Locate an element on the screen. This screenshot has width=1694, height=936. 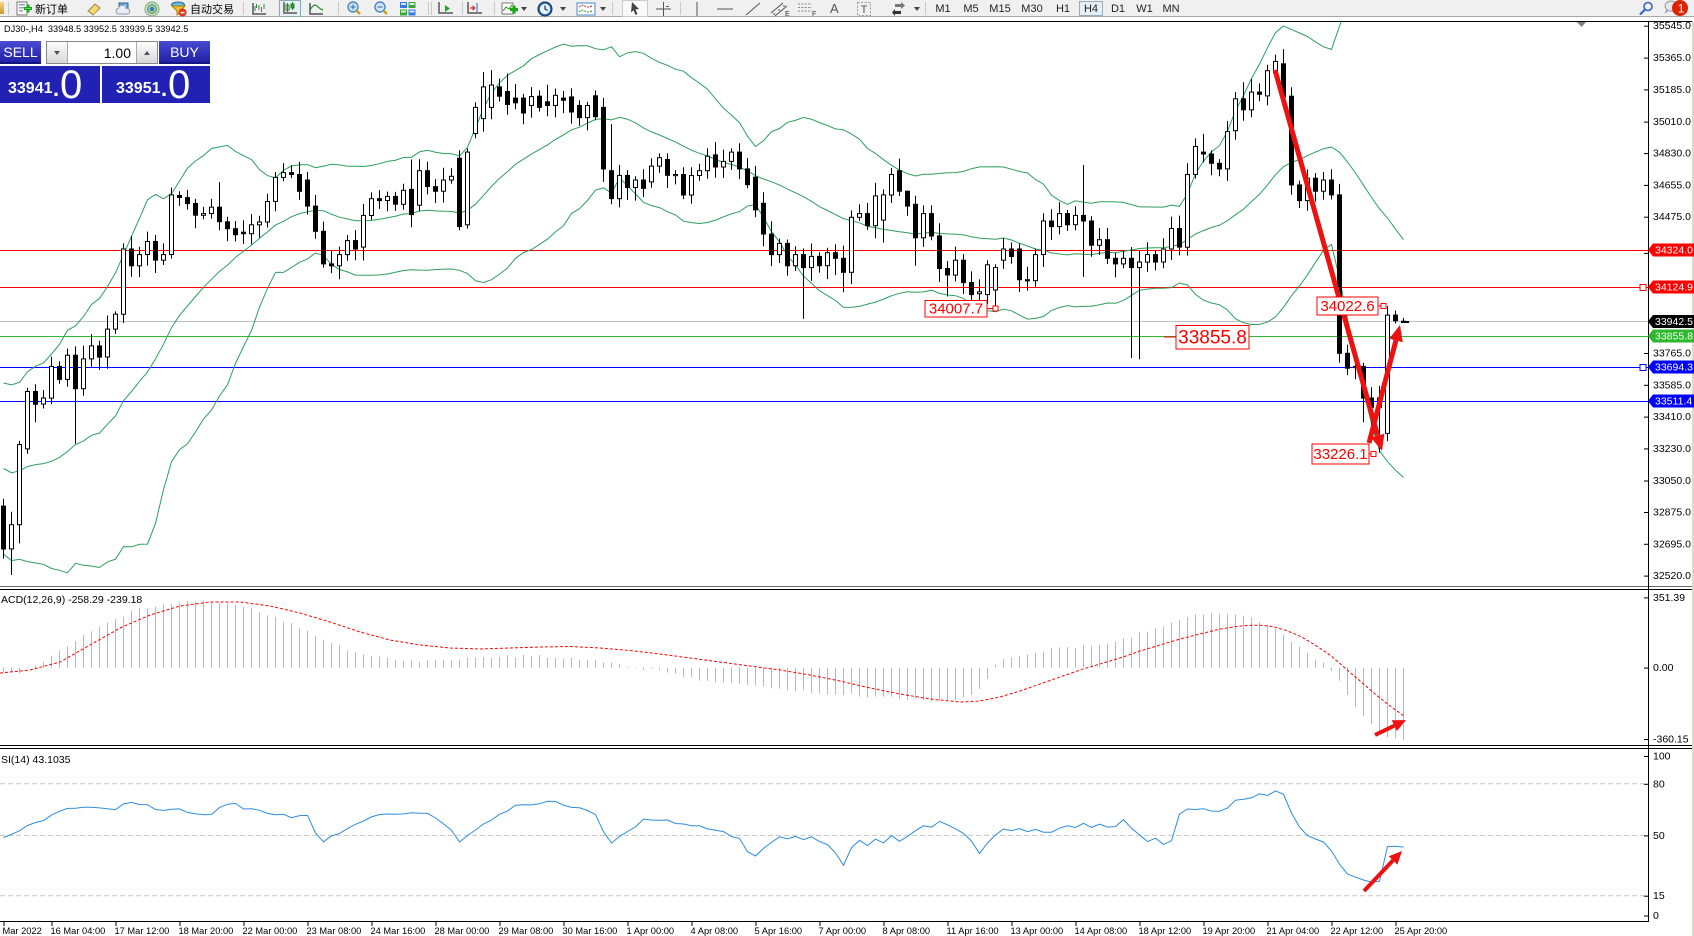
svg-text: 16 Mar 04:00 is located at coordinates (78, 931).